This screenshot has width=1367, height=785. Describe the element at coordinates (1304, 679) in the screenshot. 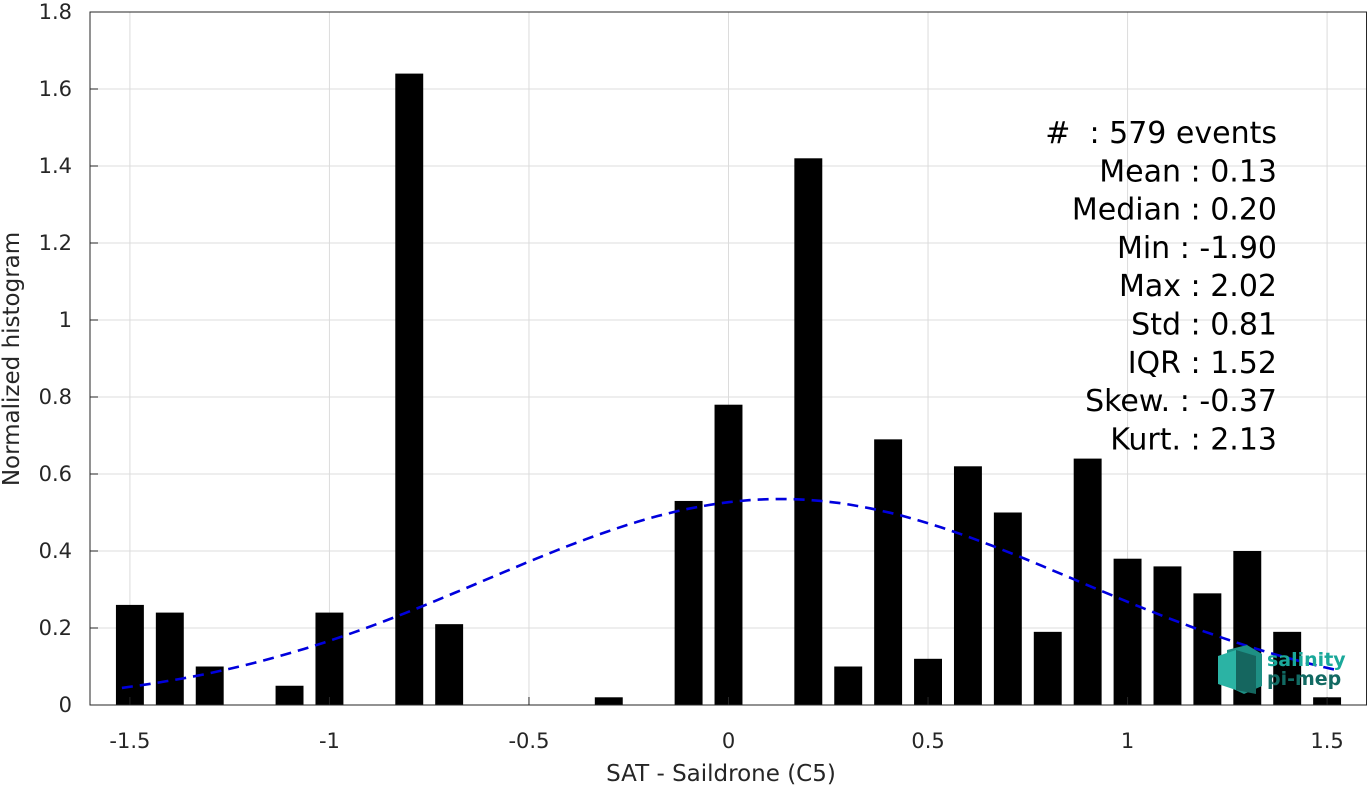

I see `logo-text-pimep: pi-mep` at that location.